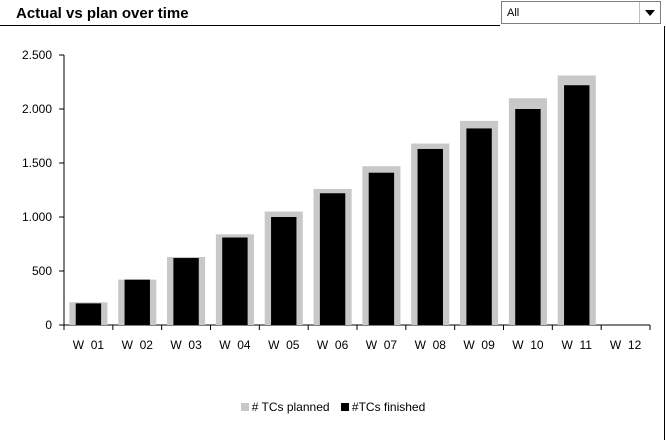 The width and height of the screenshot is (666, 440). I want to click on filter-dropdown-value: All, so click(513, 13).